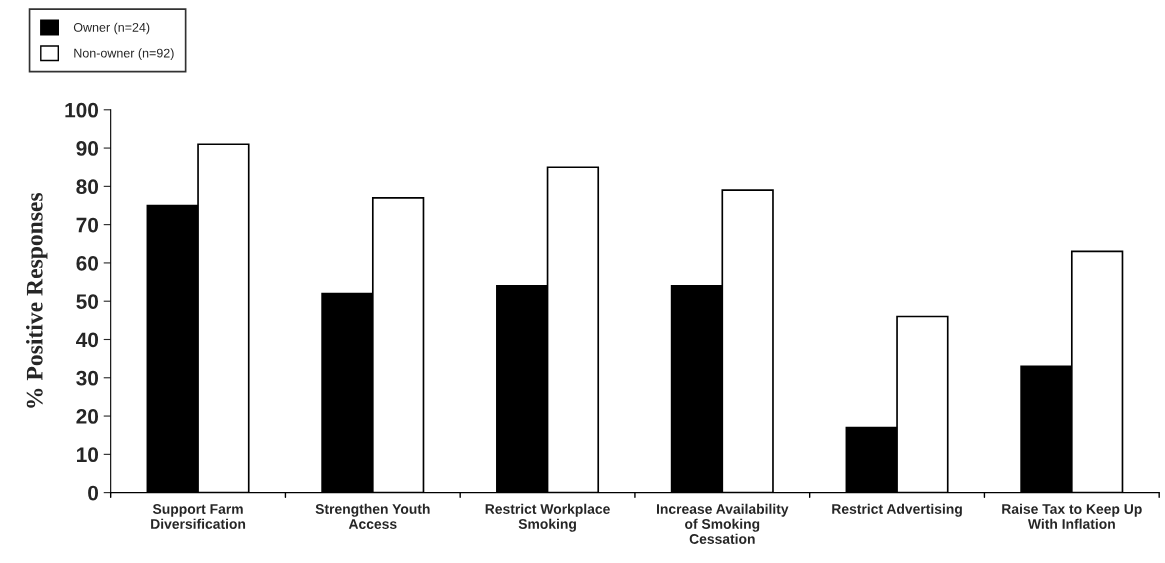 This screenshot has height=563, width=1165. I want to click on x-tick-label: Support Farm Diversification, so click(198, 516).